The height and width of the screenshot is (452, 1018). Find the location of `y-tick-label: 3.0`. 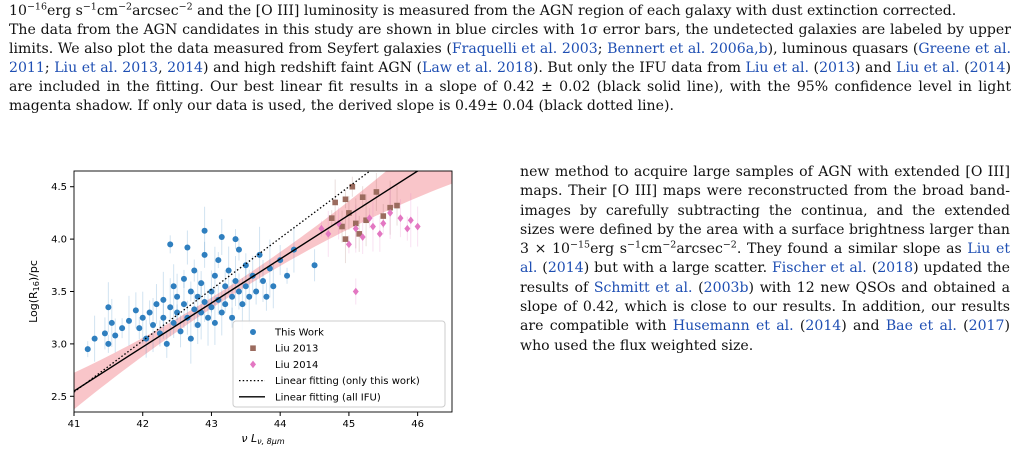

y-tick-label: 3.0 is located at coordinates (59, 344).